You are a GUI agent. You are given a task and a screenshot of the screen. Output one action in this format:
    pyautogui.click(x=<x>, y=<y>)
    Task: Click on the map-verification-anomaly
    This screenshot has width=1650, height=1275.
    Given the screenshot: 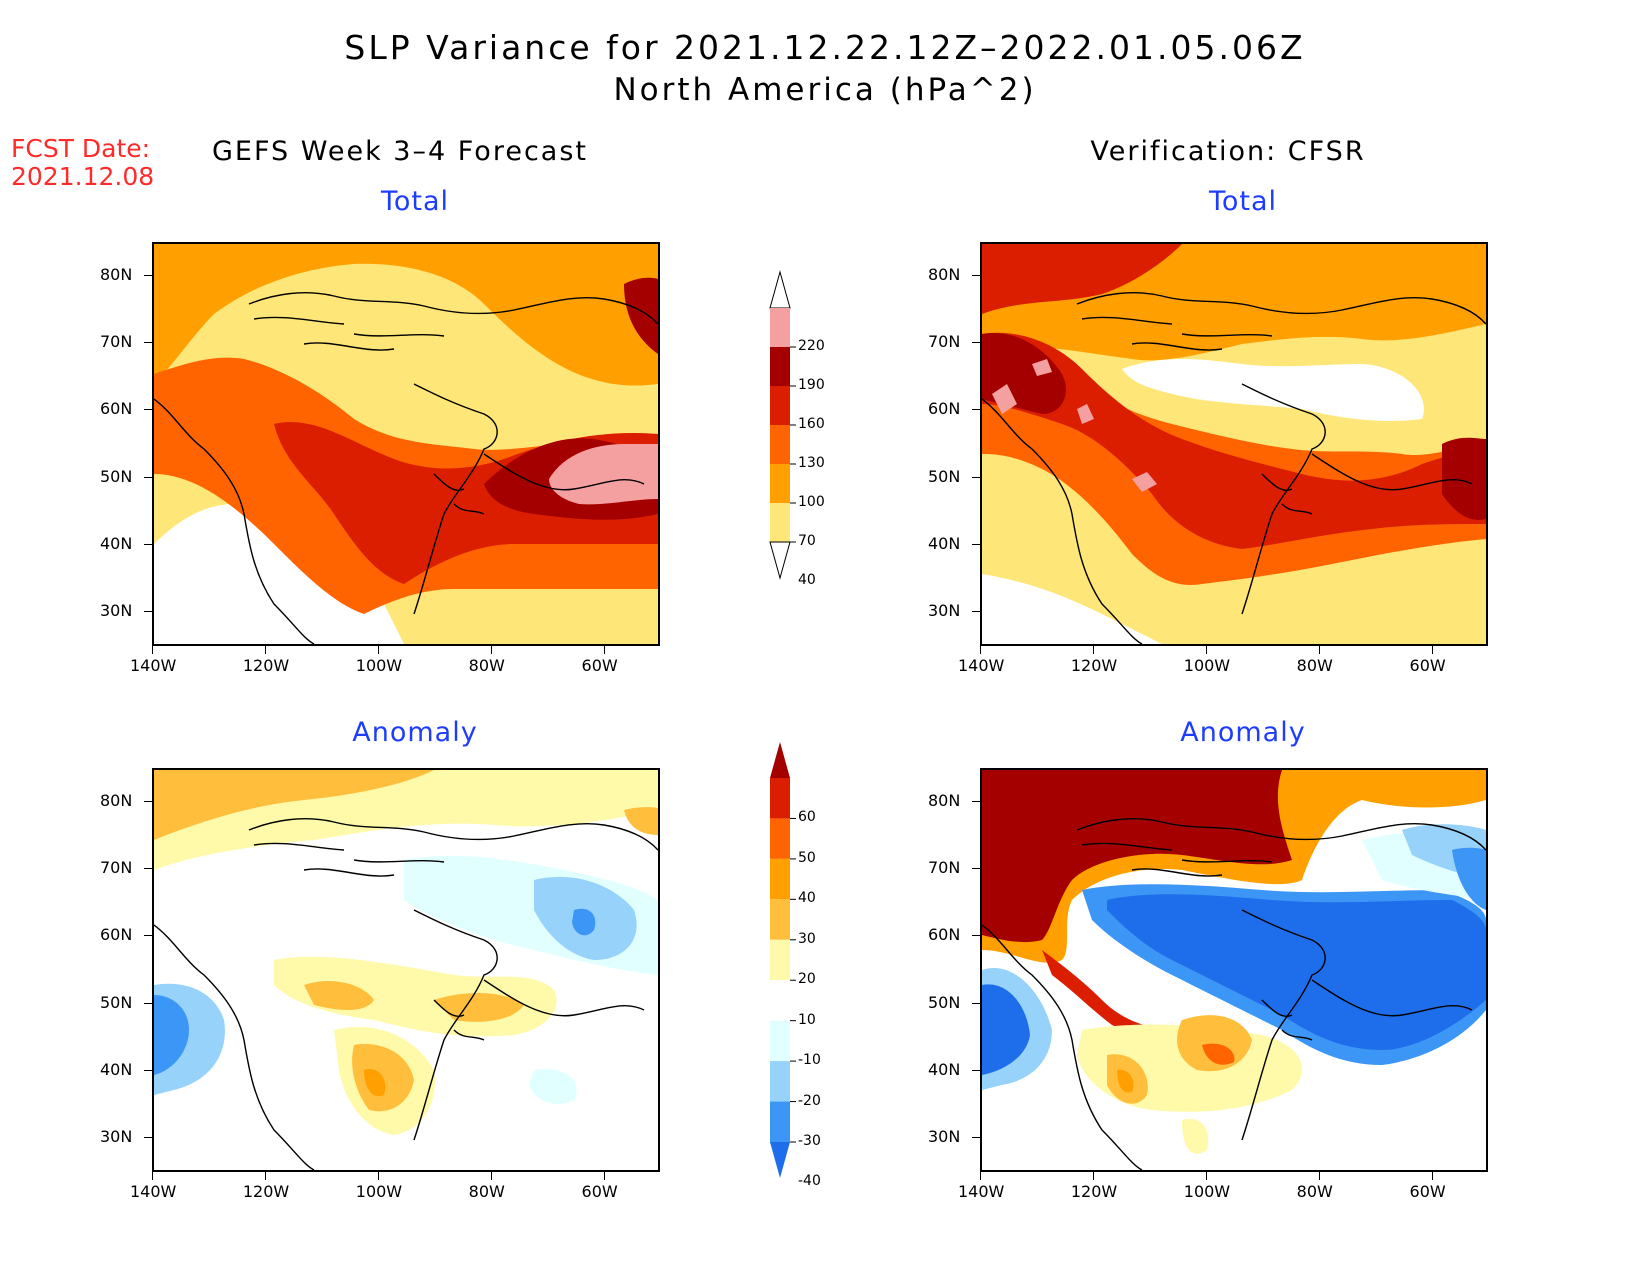 What is the action you would take?
    pyautogui.click(x=1234, y=970)
    